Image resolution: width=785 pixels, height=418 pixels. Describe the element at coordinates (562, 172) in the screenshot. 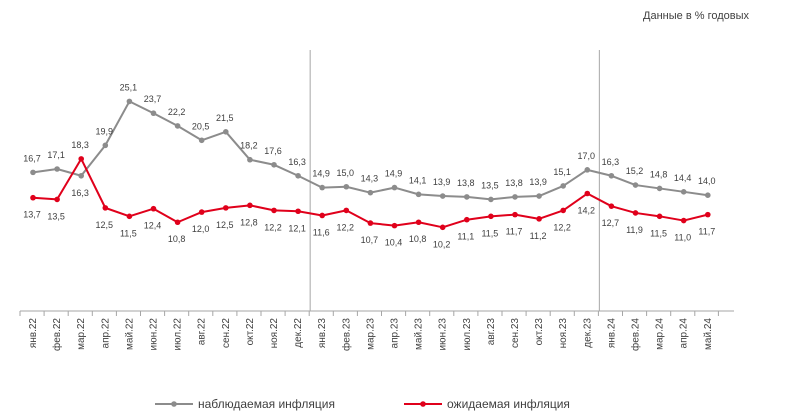

I see `data-label: 15,1` at that location.